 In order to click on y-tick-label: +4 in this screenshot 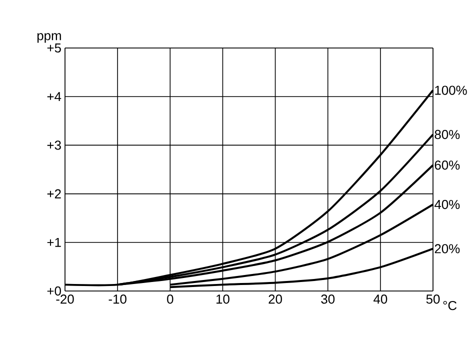, I will do `click(54, 97)`.